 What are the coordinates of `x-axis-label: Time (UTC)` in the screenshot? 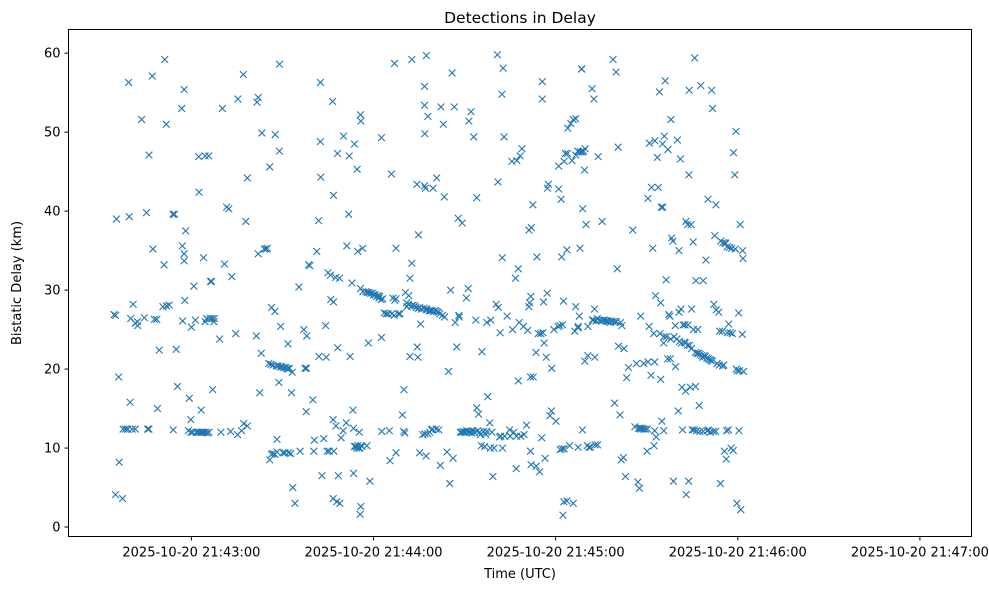 It's located at (519, 574).